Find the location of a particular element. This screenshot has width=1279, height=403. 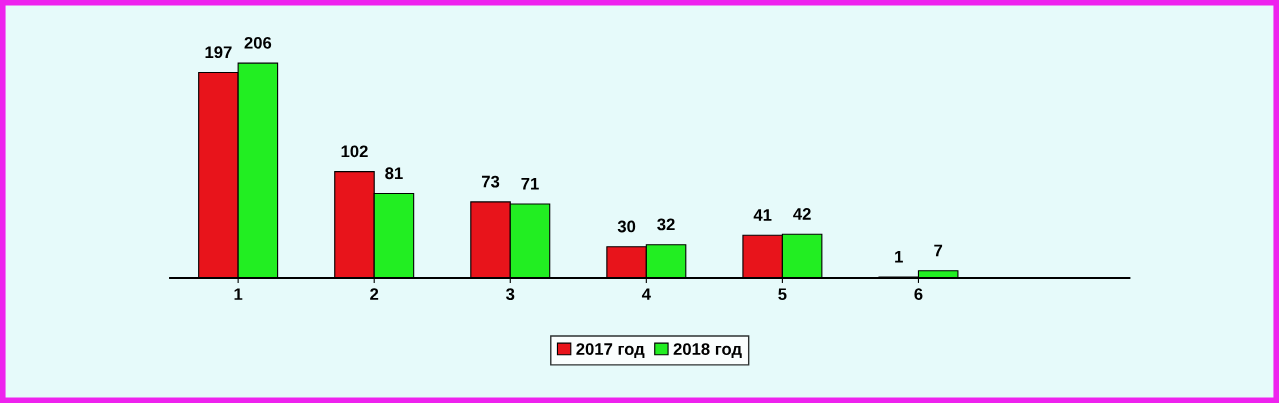

data-label: 30 is located at coordinates (626, 226).